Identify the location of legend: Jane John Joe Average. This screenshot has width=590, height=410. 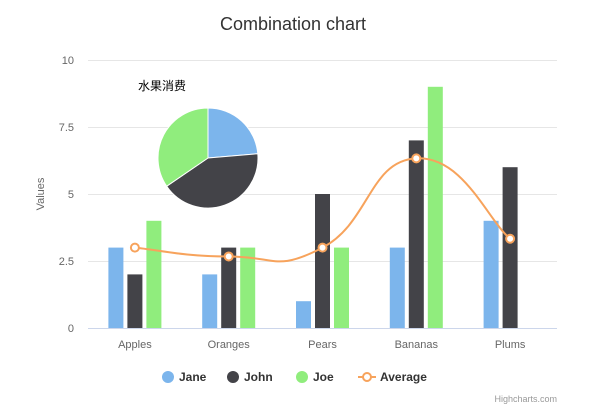
(294, 377).